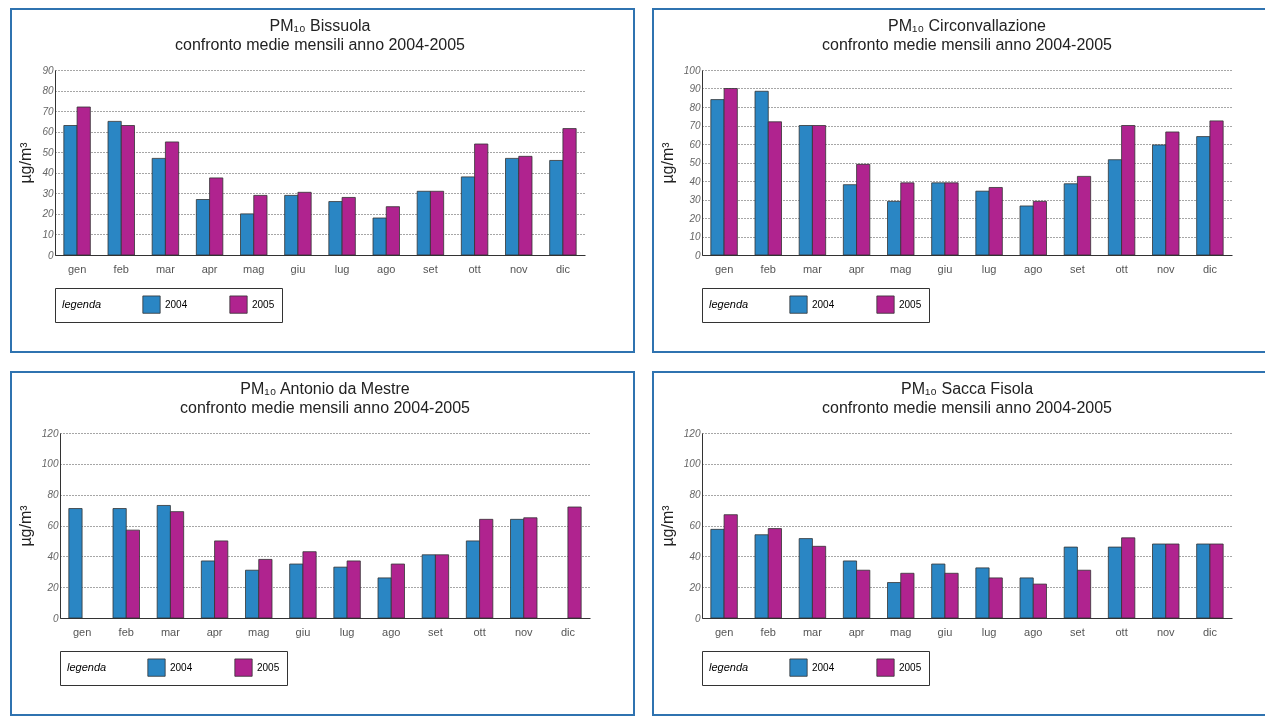 Image resolution: width=1265 pixels, height=719 pixels. What do you see at coordinates (320, 25) in the screenshot?
I see `chart-title: PM₁₀ Bissuola` at bounding box center [320, 25].